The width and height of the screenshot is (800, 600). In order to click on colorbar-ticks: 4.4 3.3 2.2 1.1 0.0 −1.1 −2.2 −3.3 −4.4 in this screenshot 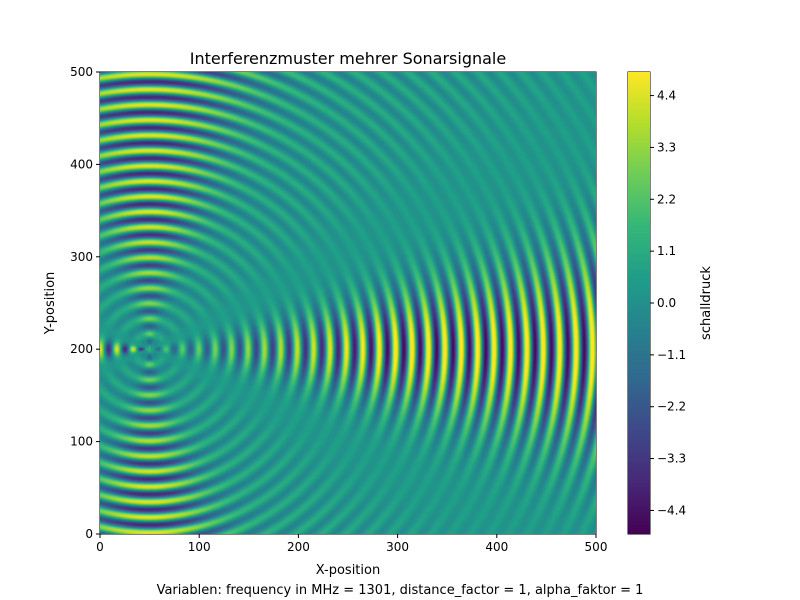, I will do `click(668, 303)`.